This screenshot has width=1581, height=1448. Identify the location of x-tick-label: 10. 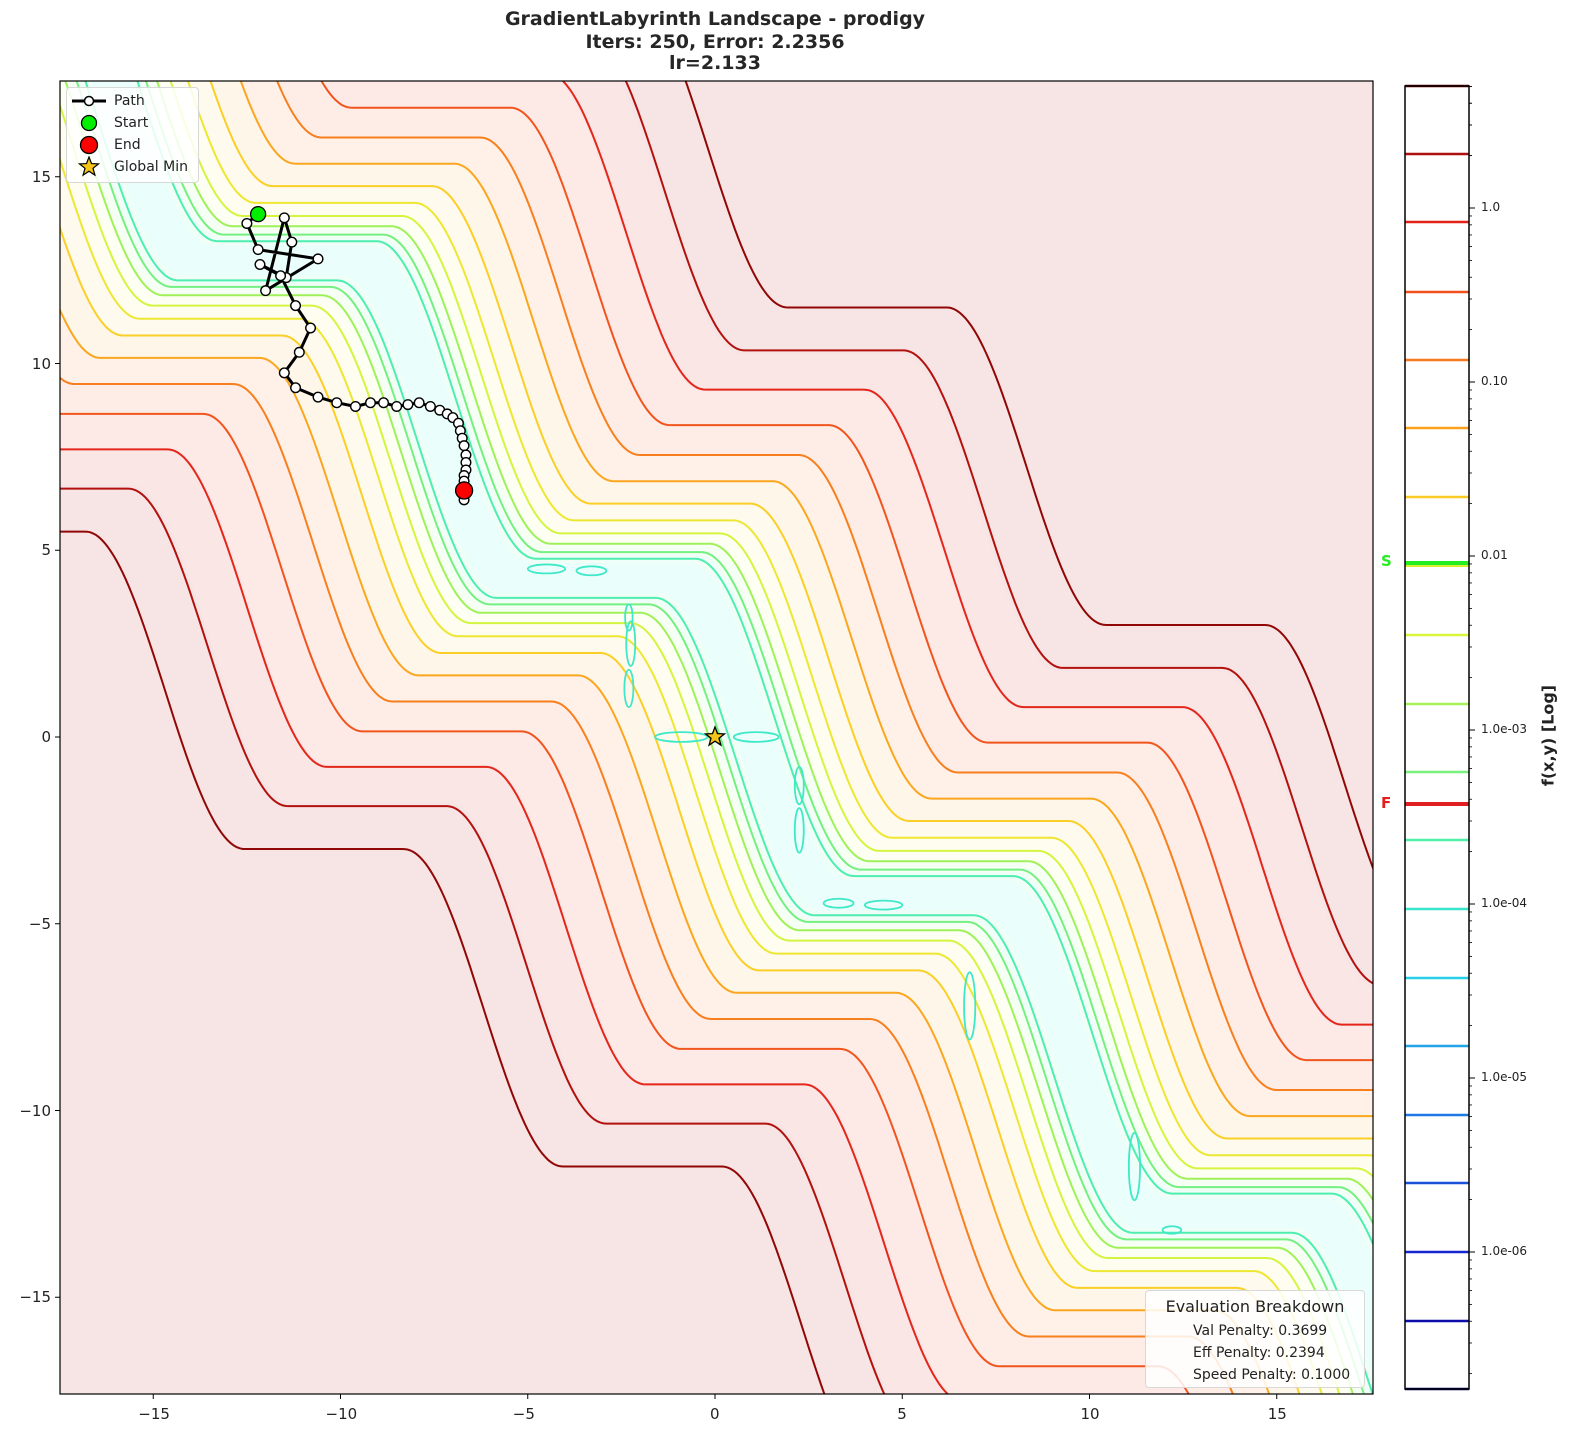
(1090, 1414).